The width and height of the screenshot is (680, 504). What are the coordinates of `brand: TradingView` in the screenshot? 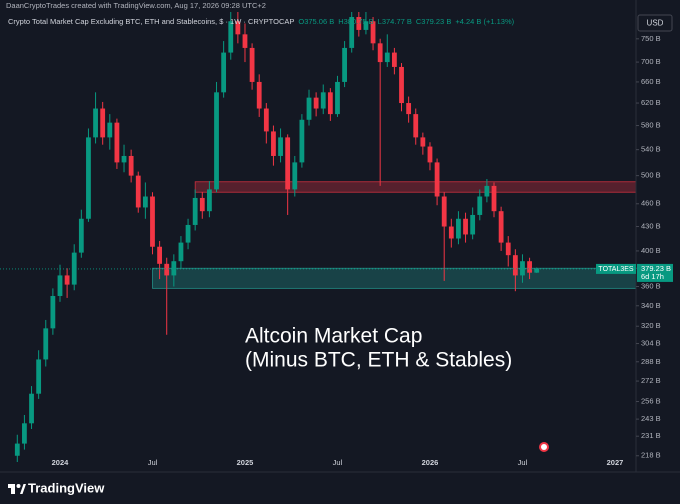 It's located at (66, 487).